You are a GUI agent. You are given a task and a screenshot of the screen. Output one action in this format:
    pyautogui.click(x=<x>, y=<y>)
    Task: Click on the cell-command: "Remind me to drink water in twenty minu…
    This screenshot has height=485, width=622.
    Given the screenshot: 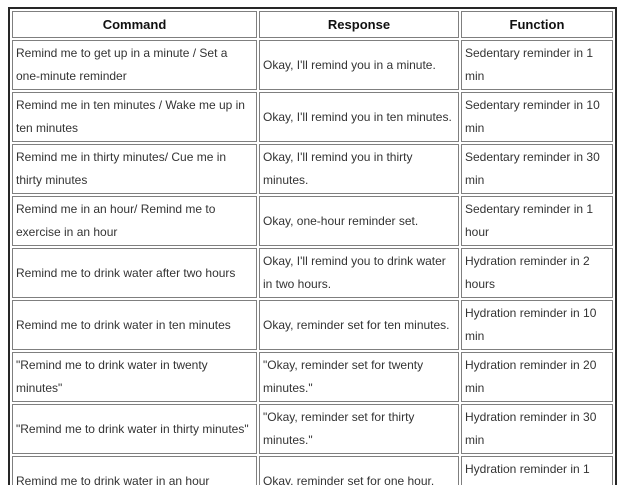 What is the action you would take?
    pyautogui.click(x=134, y=377)
    